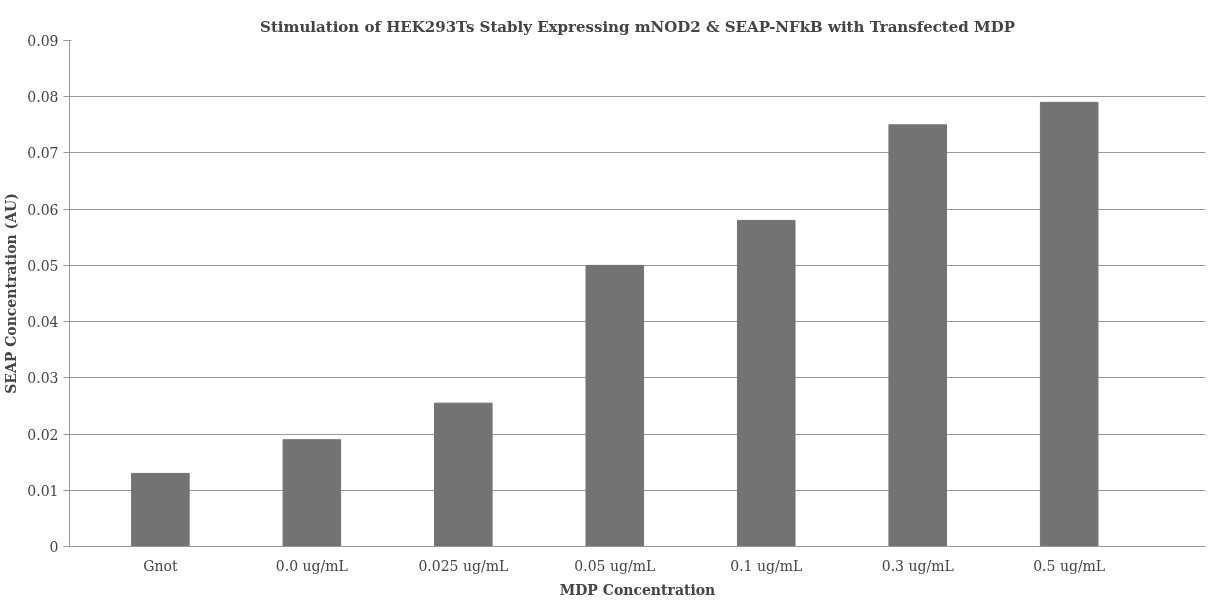 This screenshot has height=614, width=1224. Describe the element at coordinates (637, 26) in the screenshot. I see `chart-title: Stimulation of HEK293Ts Stably Expressing mNOD2 & SEAP-NFkB with Transfected MDP` at that location.